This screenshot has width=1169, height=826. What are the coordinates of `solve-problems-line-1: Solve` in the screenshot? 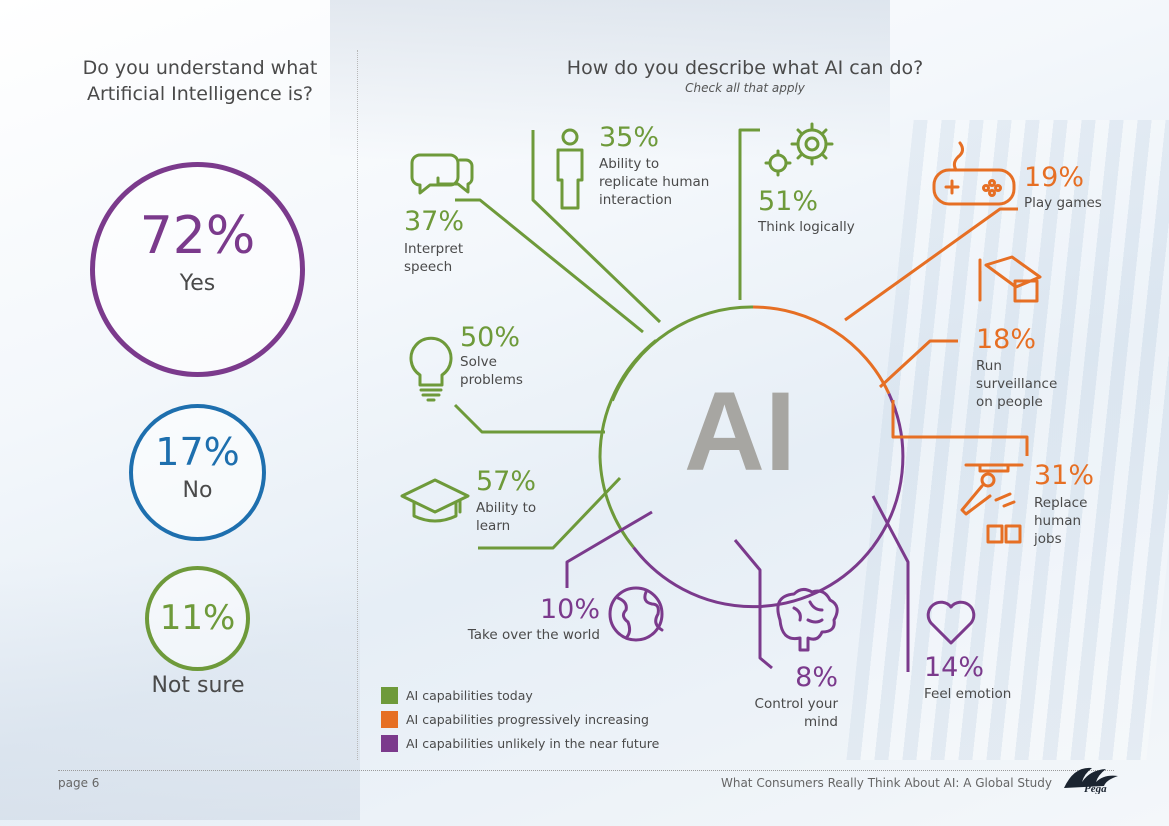 It's located at (478, 362).